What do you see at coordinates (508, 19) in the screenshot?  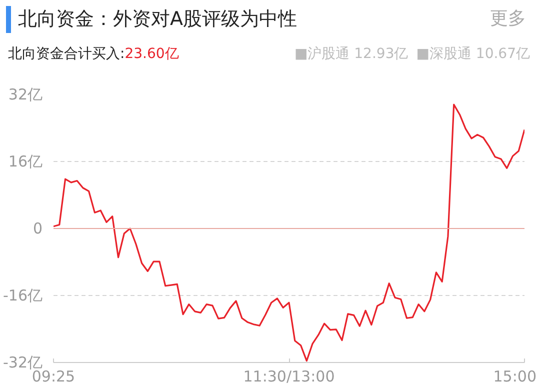 I see `text: 更多` at bounding box center [508, 19].